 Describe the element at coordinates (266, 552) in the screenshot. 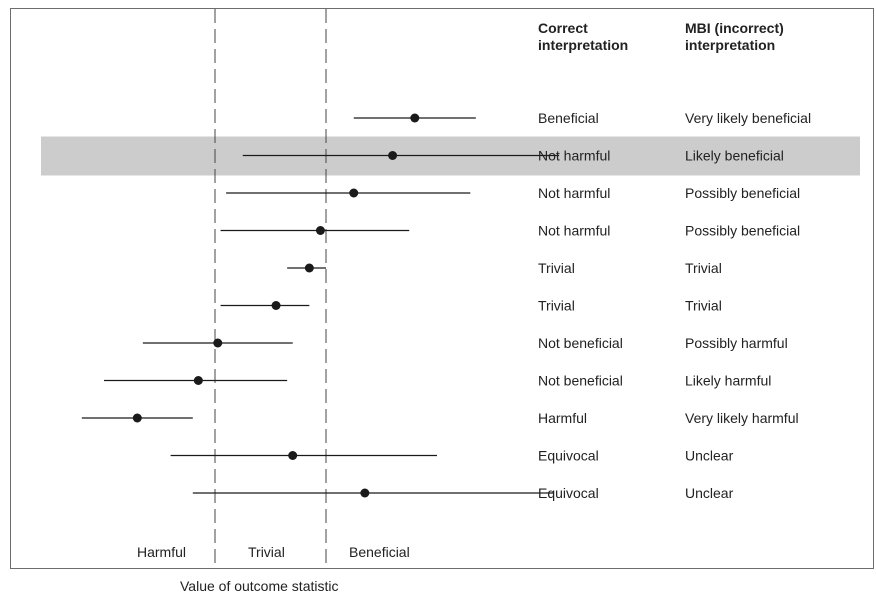

I see `zone-label-trivial: Trivial` at that location.